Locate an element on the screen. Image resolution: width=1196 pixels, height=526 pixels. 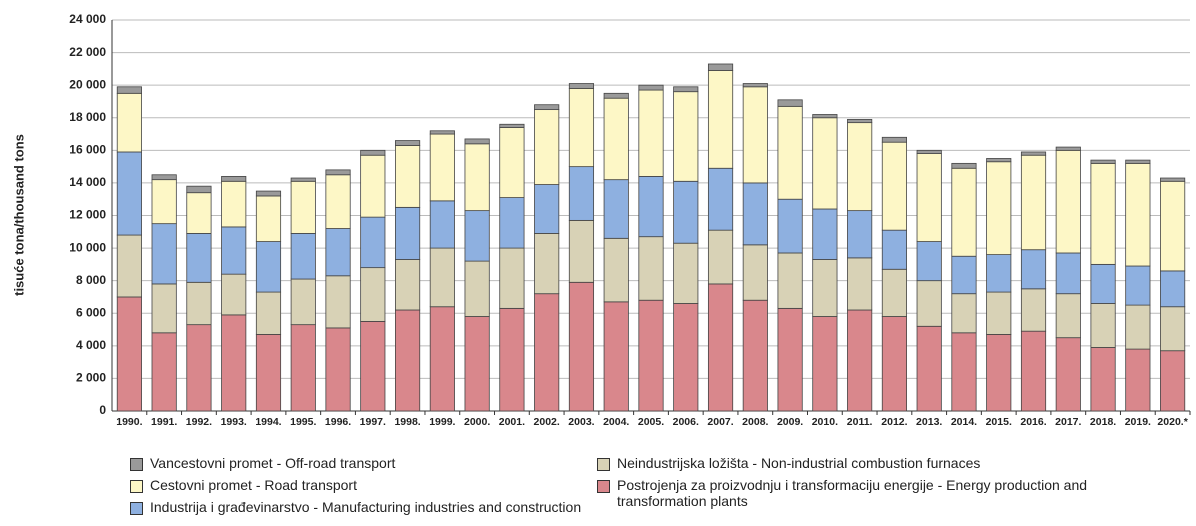
legend-label: Vancestovni promet - Off-road transport is located at coordinates (273, 463).